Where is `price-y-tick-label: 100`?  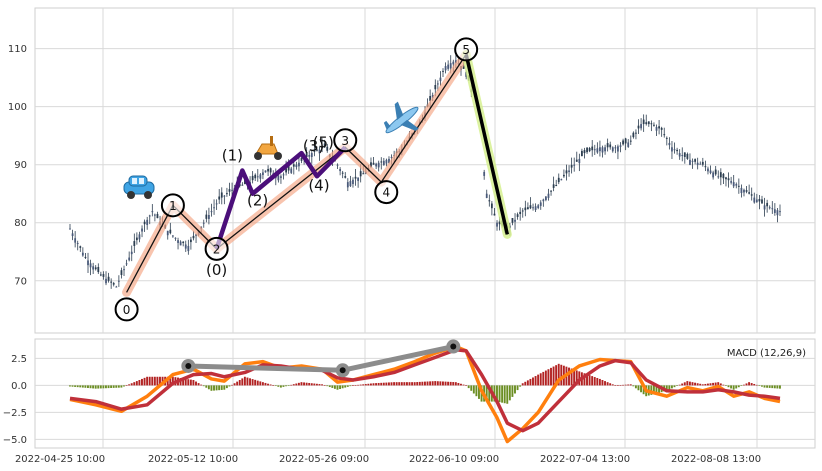 price-y-tick-label: 100 is located at coordinates (17, 107).